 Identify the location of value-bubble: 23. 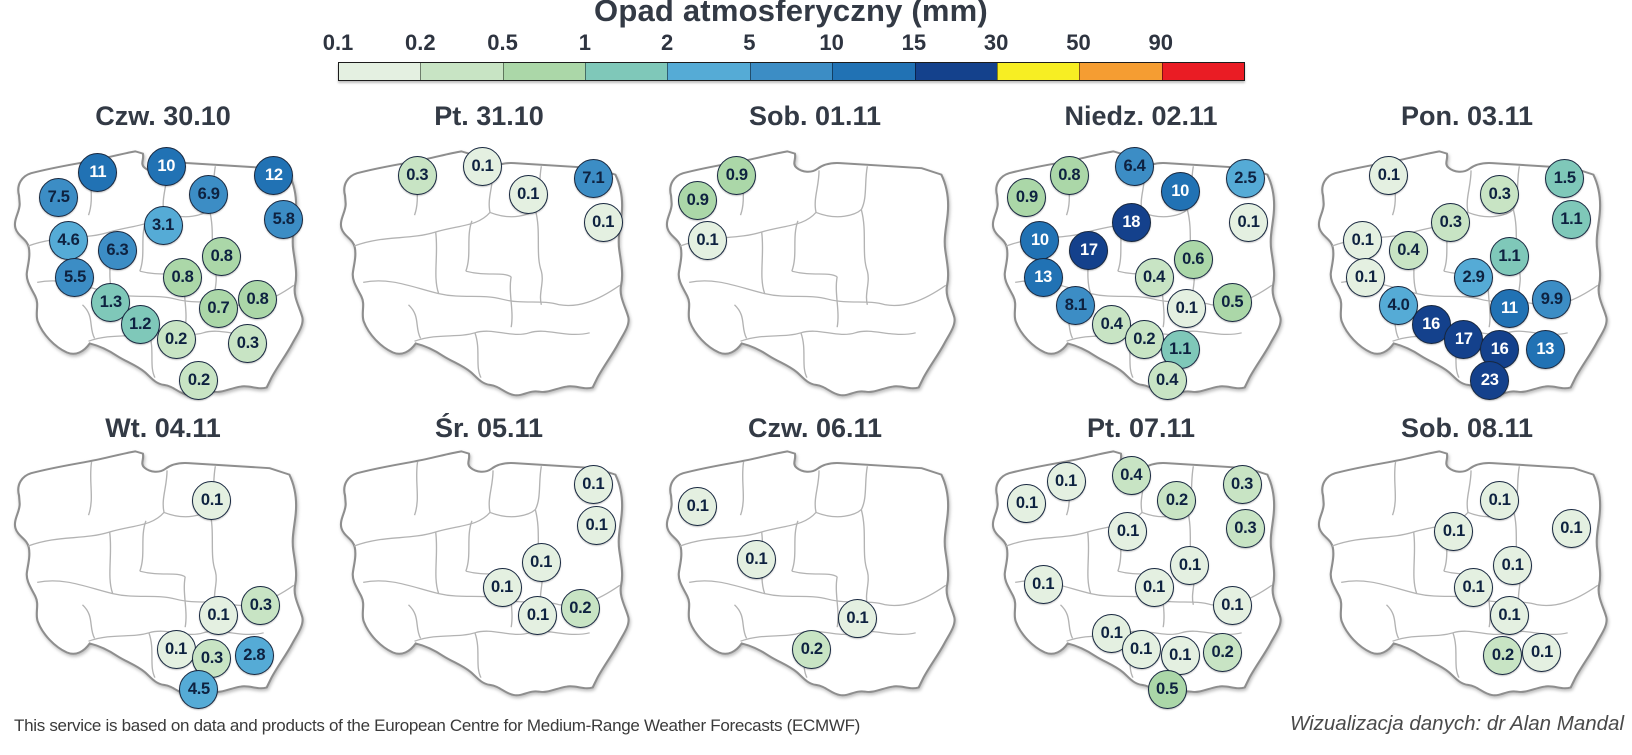
(1490, 380).